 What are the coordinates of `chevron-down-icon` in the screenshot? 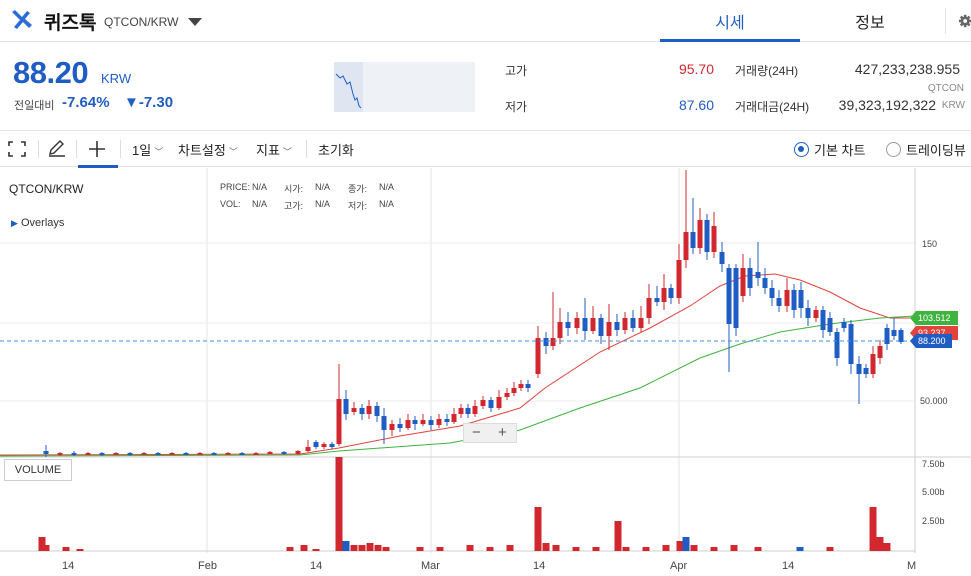 It's located at (195, 22).